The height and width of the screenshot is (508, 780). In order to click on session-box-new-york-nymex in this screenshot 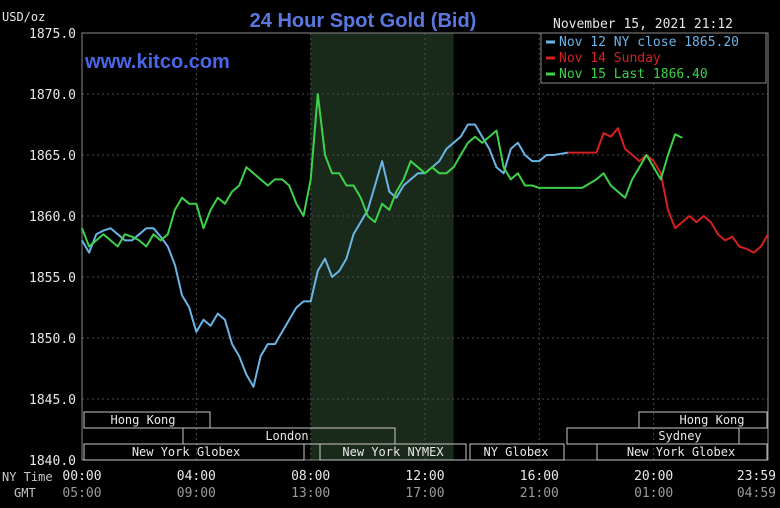, I will do `click(393, 452)`.